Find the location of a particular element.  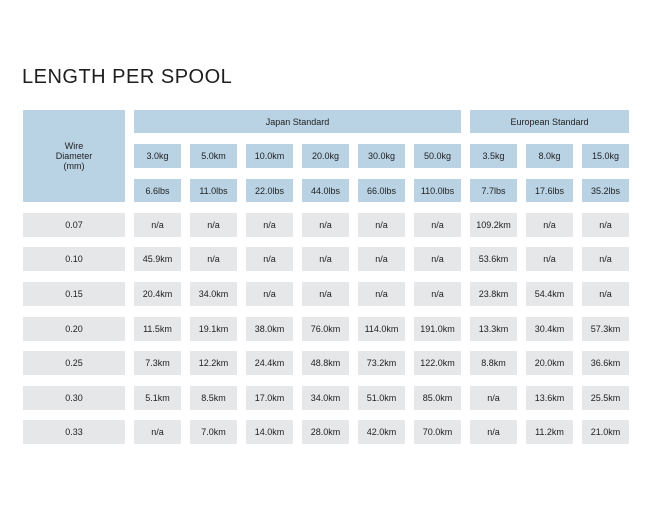

length-cell: 20.4km is located at coordinates (157, 294).